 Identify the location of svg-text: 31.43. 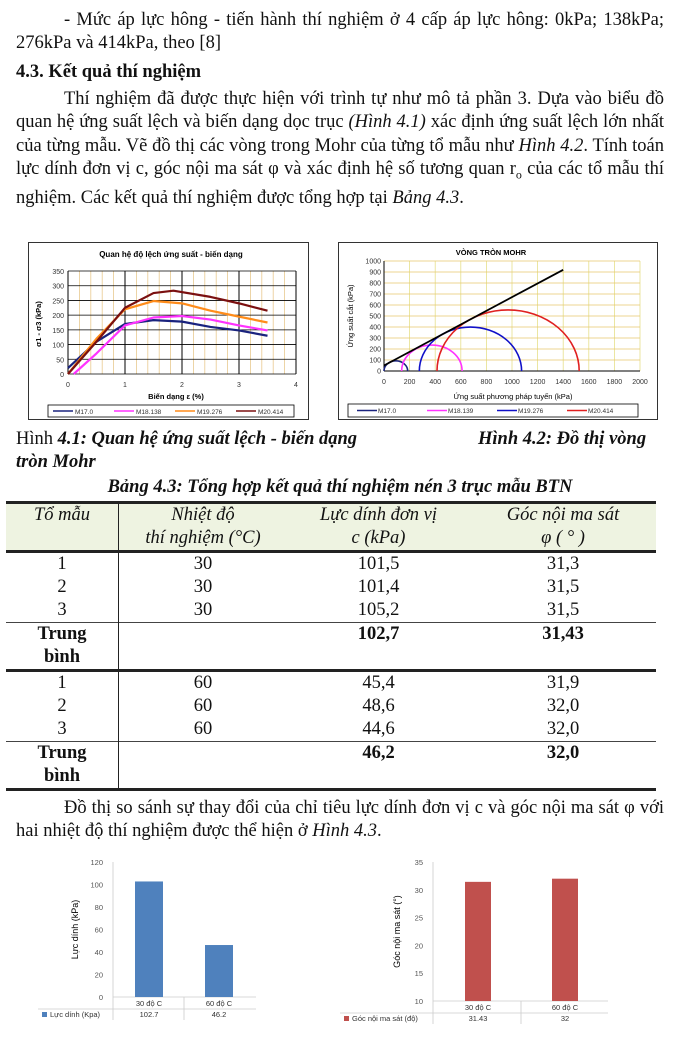
(478, 1018).